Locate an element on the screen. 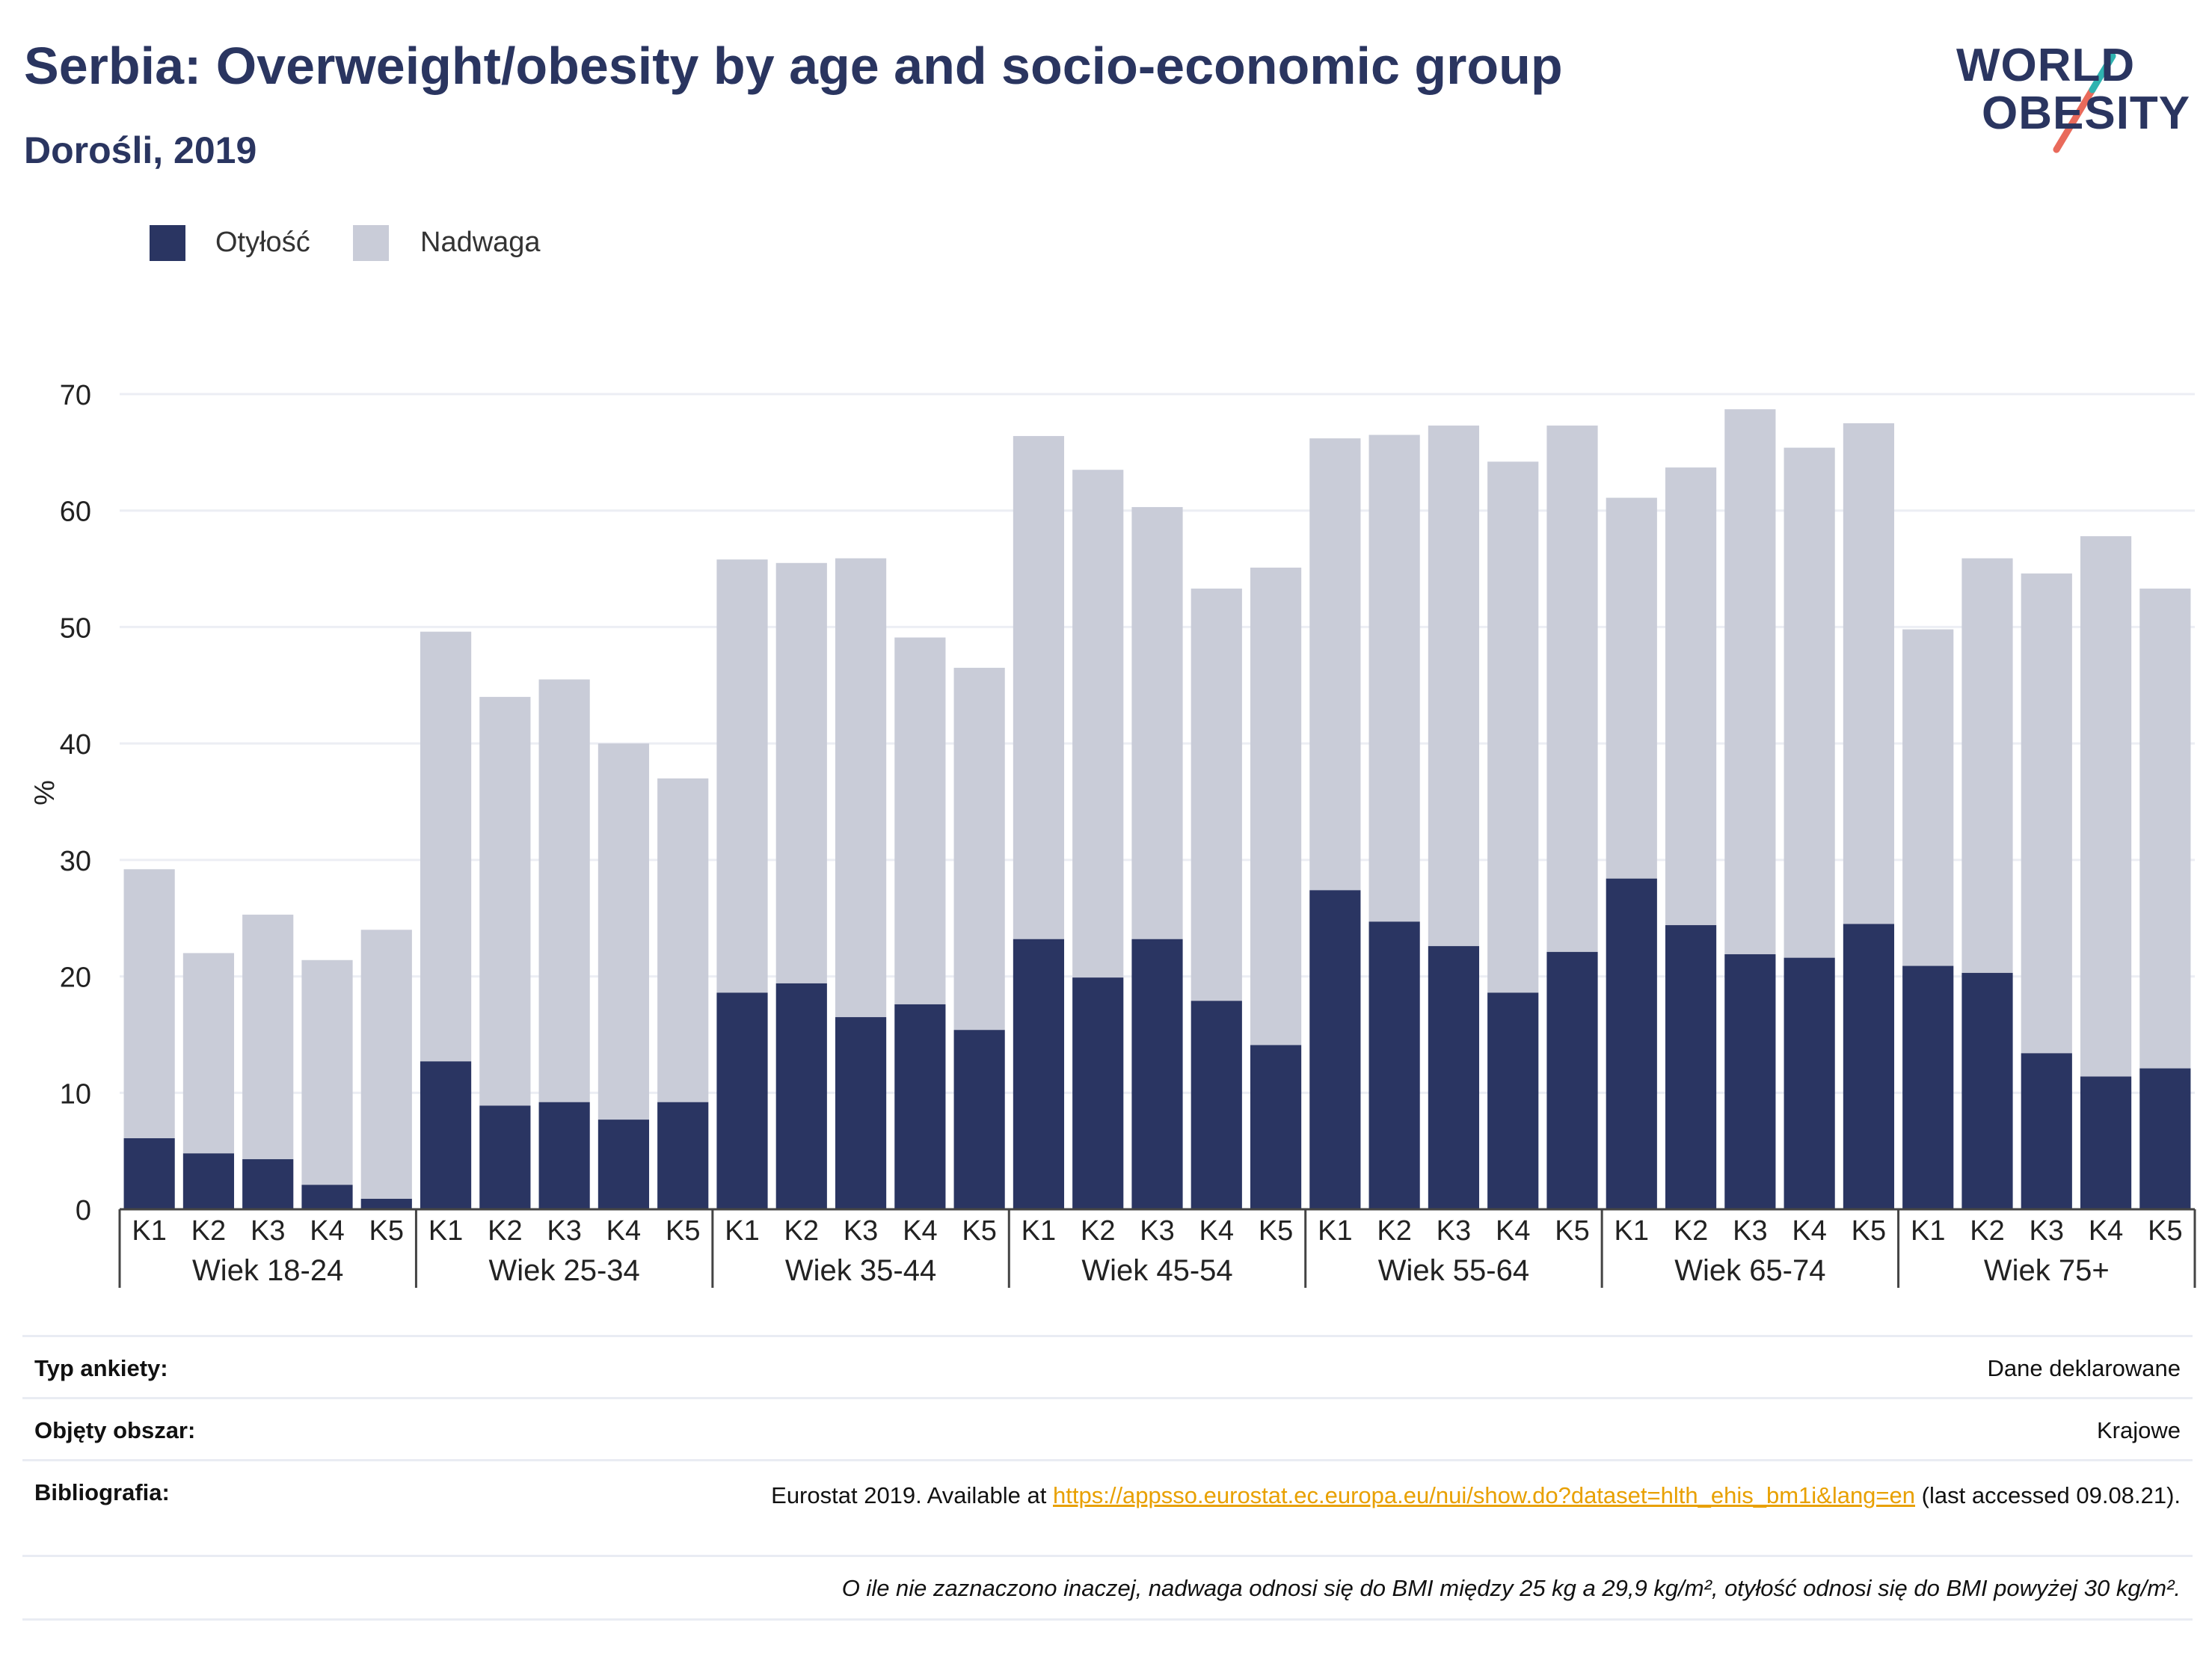  y-tick-label: 20 is located at coordinates (75, 978).